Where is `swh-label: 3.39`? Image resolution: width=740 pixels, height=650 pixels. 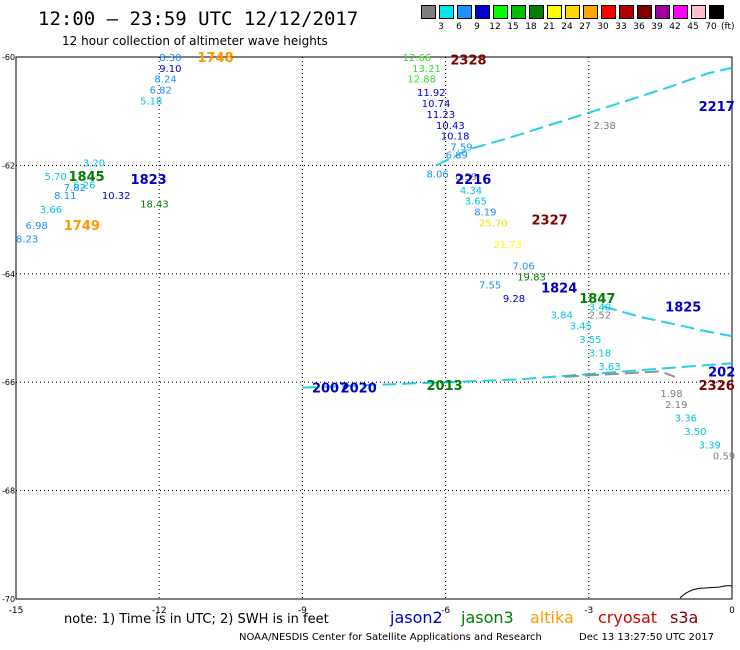 swh-label: 3.39 is located at coordinates (710, 446).